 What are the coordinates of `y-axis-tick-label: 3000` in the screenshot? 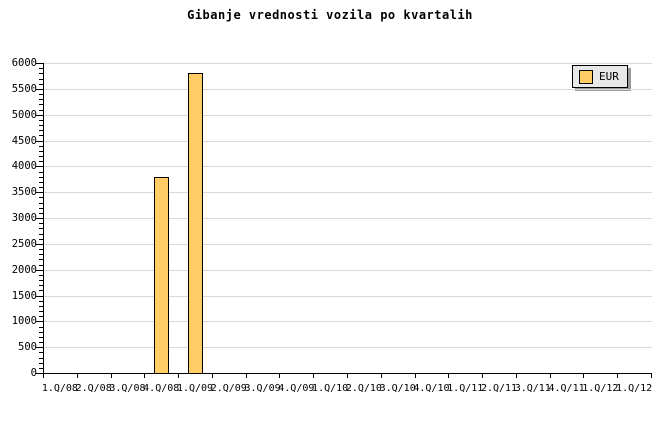 It's located at (24, 218).